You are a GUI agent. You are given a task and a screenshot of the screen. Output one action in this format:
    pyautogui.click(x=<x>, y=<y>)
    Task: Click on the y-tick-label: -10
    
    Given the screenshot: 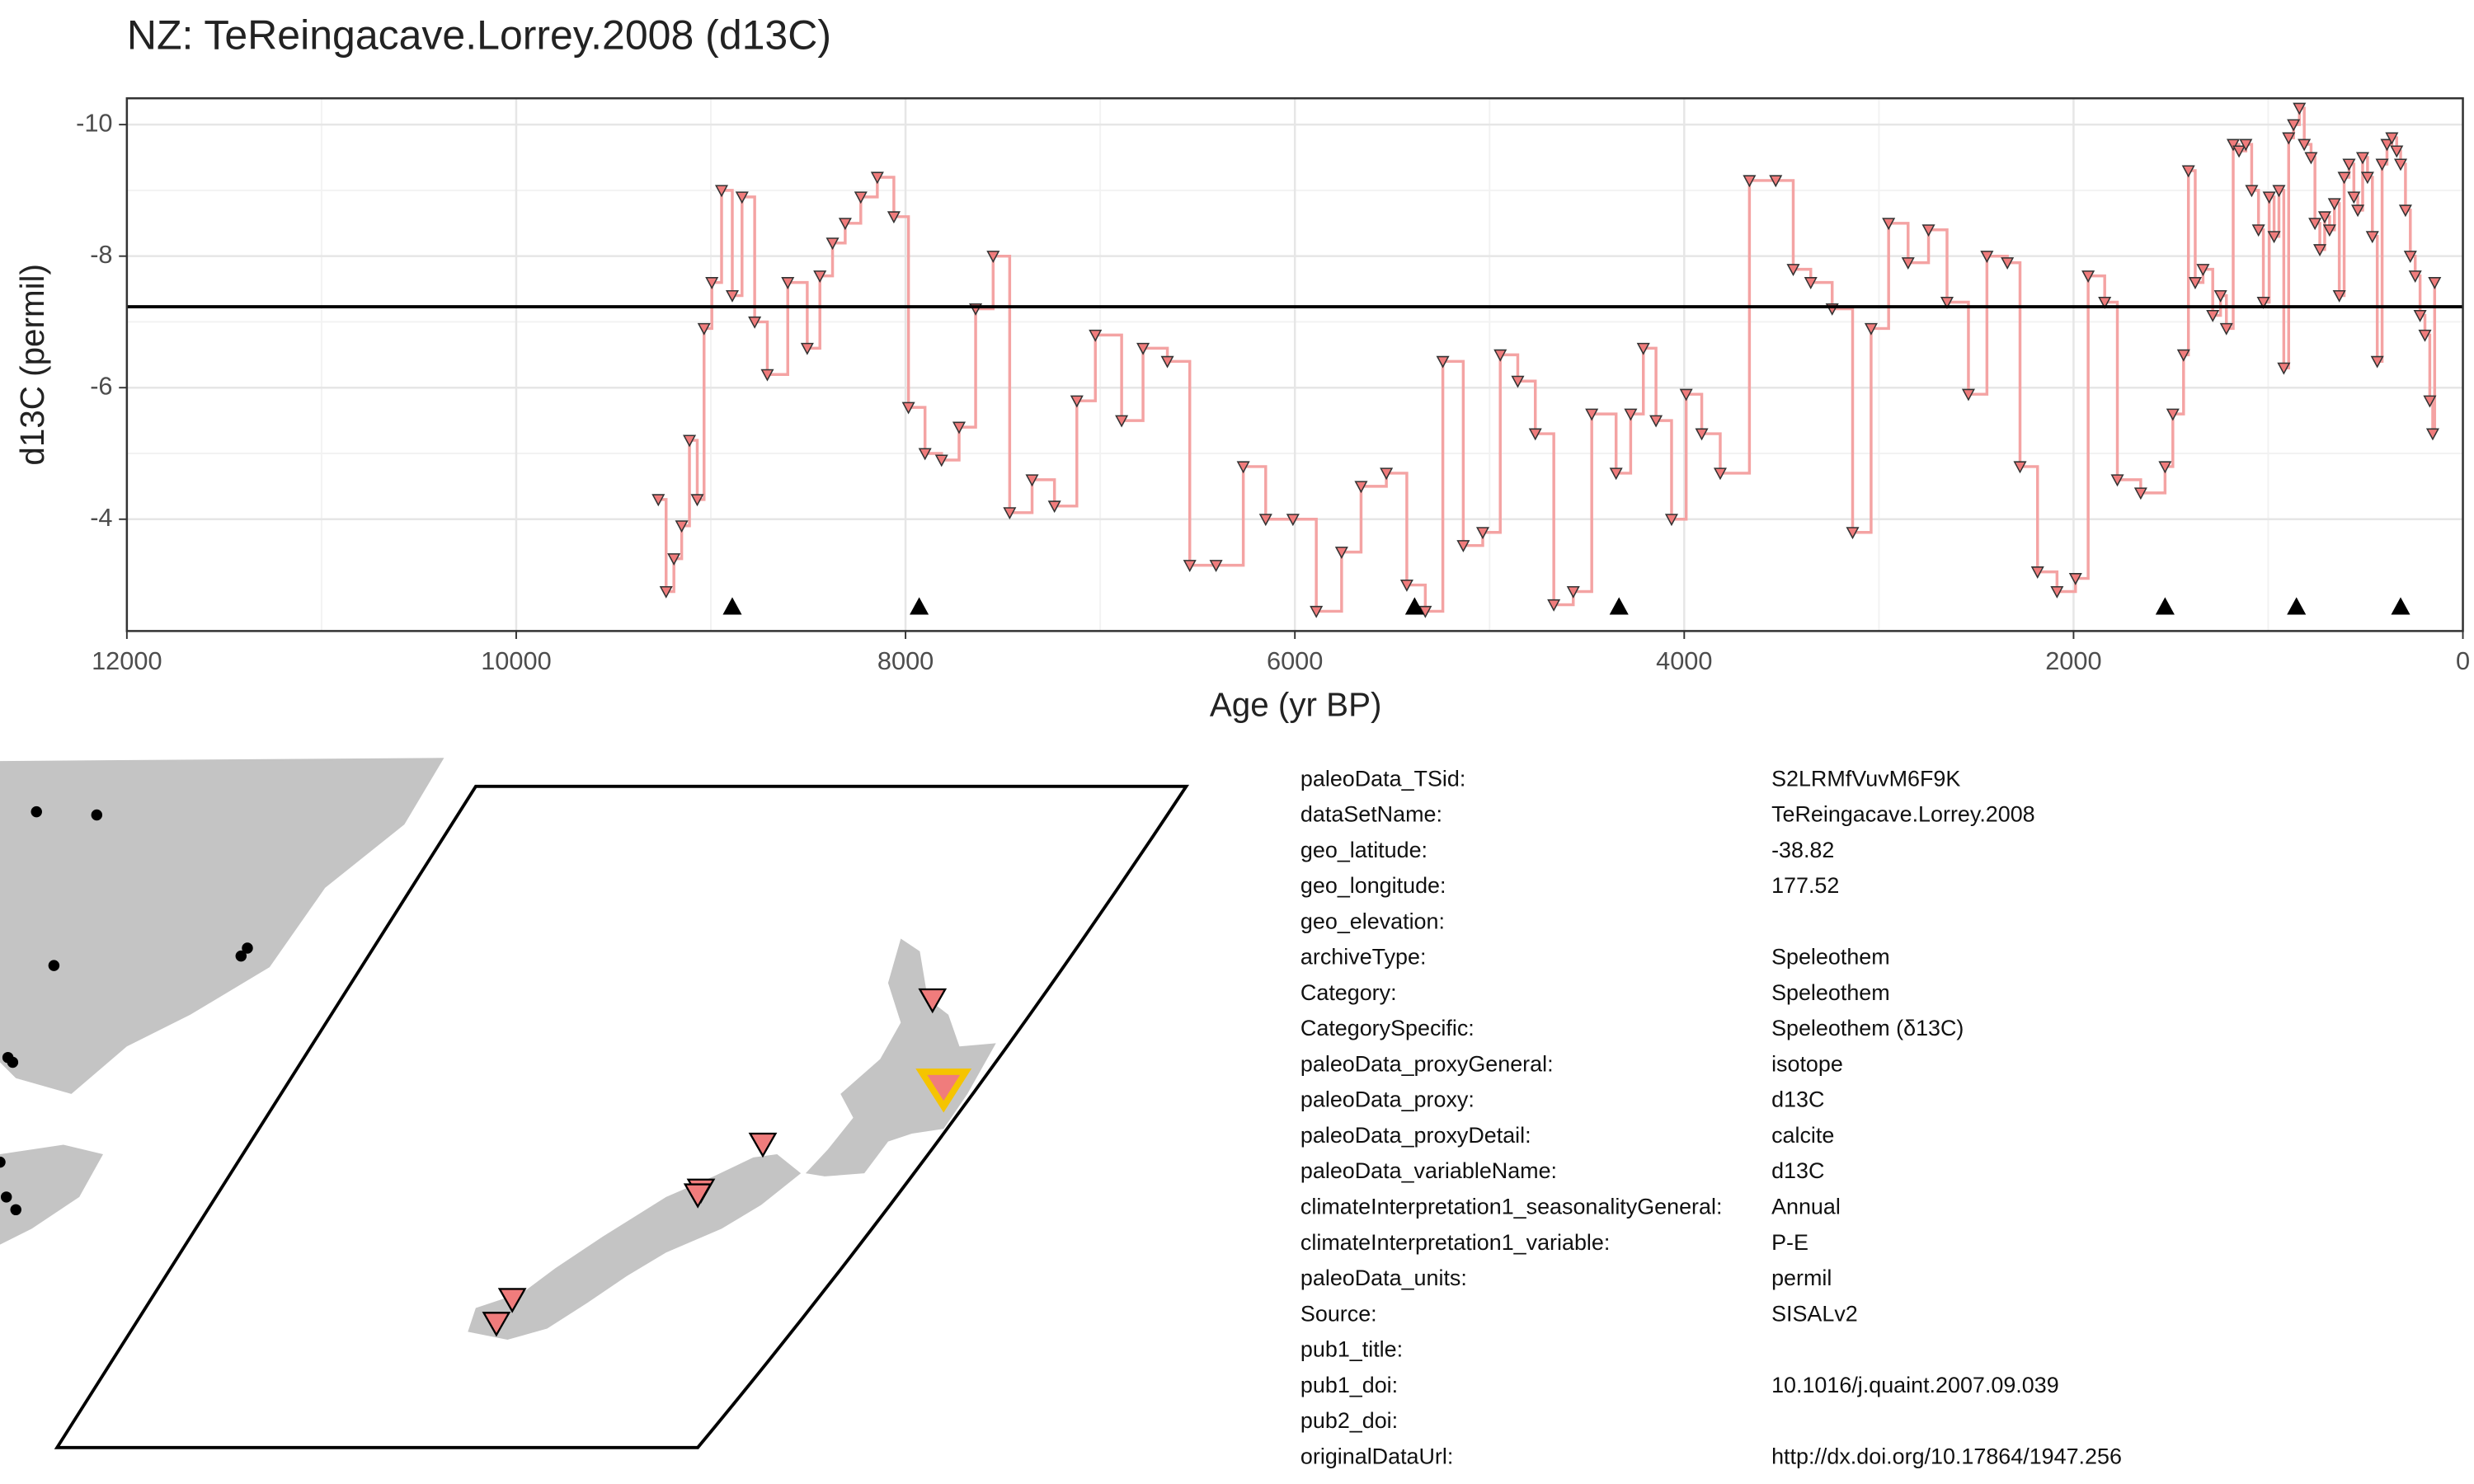 What is the action you would take?
    pyautogui.click(x=94, y=122)
    